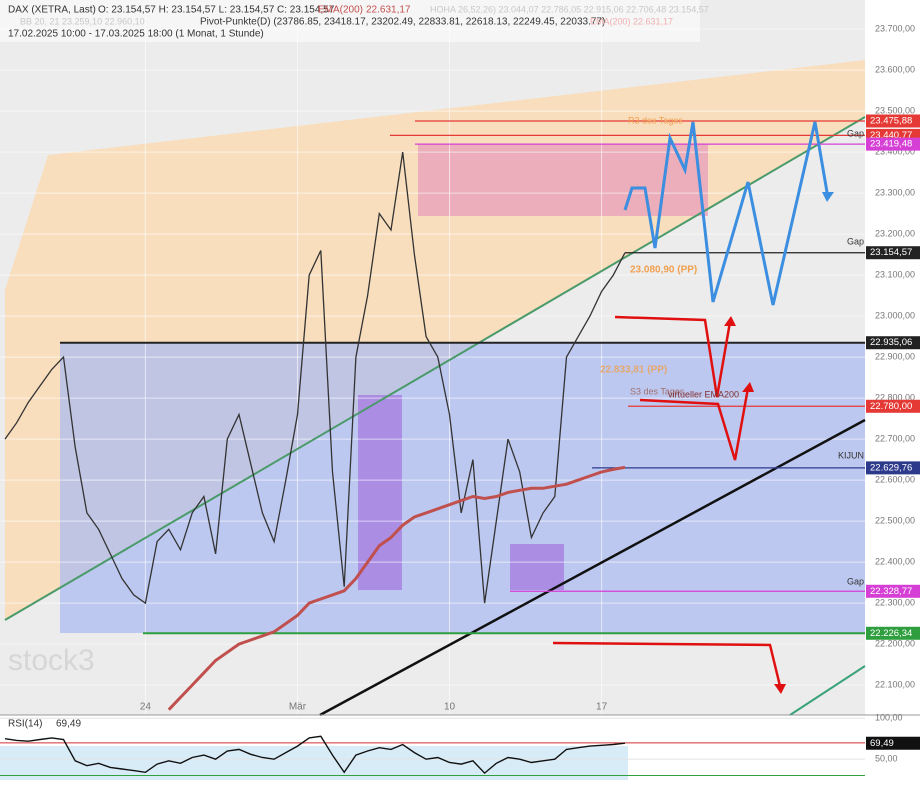 The height and width of the screenshot is (792, 920). I want to click on indicator: BB 20, 21 23.259,10 22.960,10, so click(82, 21).